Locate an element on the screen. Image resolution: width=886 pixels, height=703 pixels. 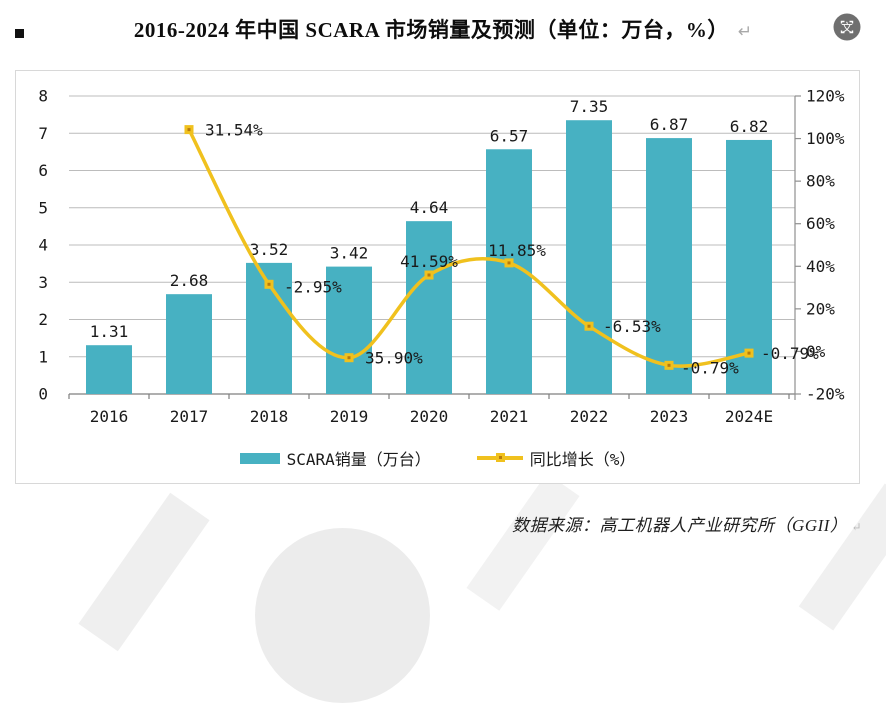
x-axis-label: 2016 is located at coordinates (109, 416).